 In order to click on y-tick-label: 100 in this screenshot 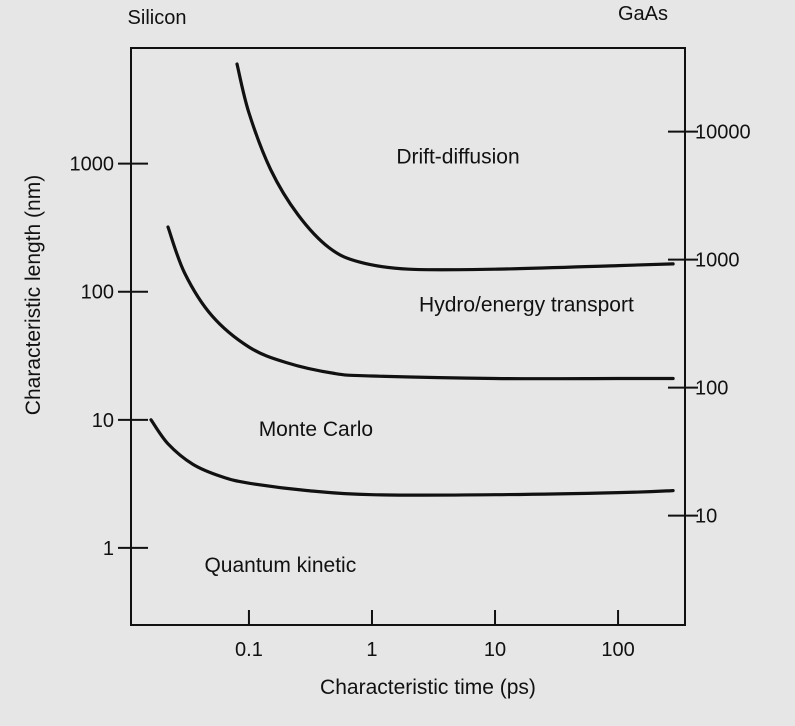, I will do `click(97, 293)`.